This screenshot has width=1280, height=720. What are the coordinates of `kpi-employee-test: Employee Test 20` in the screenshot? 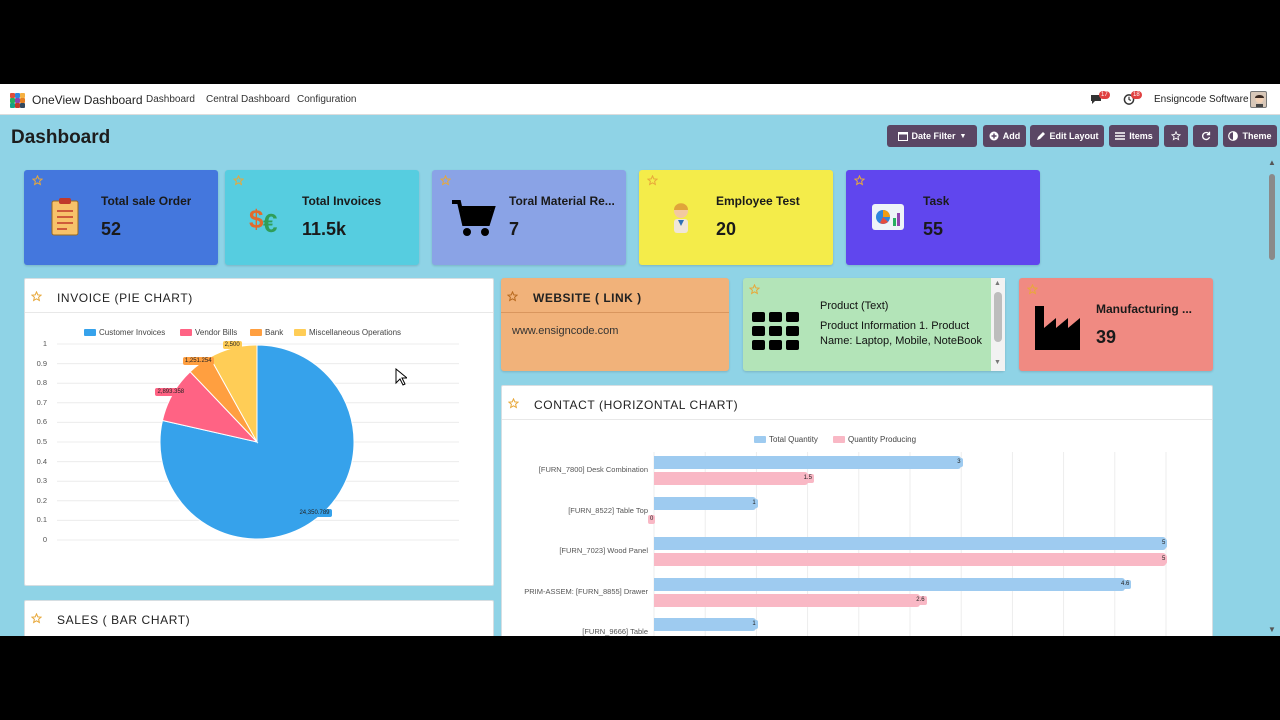 It's located at (736, 217).